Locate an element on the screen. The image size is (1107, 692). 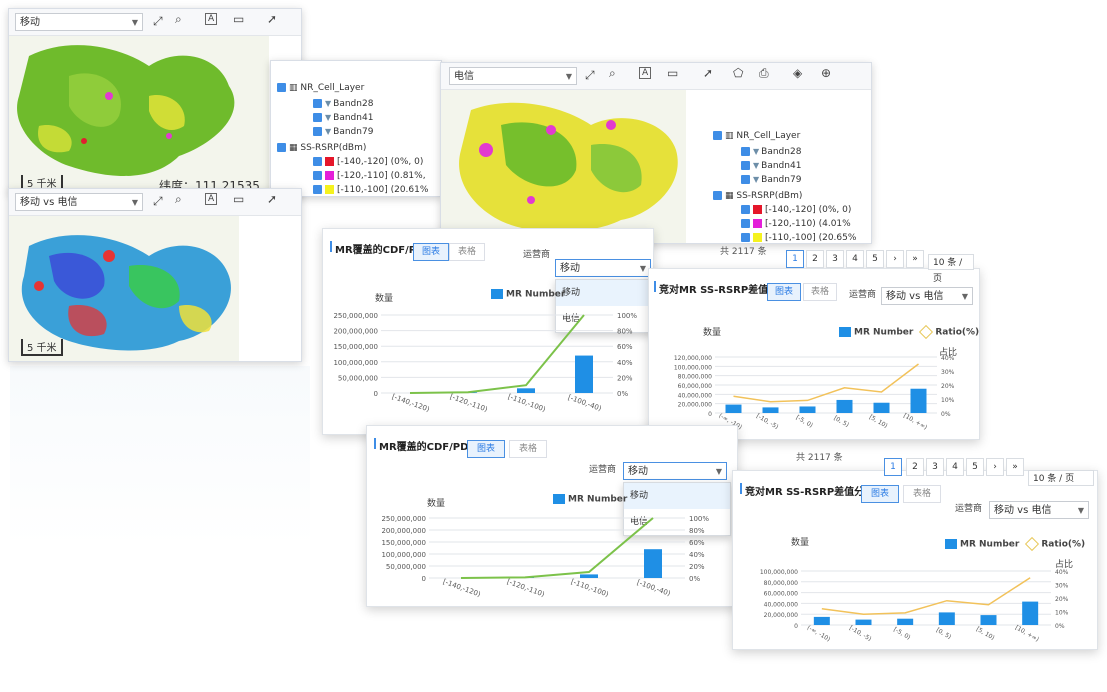
x-tick-label: [-110,-100) is located at coordinates (590, 588).